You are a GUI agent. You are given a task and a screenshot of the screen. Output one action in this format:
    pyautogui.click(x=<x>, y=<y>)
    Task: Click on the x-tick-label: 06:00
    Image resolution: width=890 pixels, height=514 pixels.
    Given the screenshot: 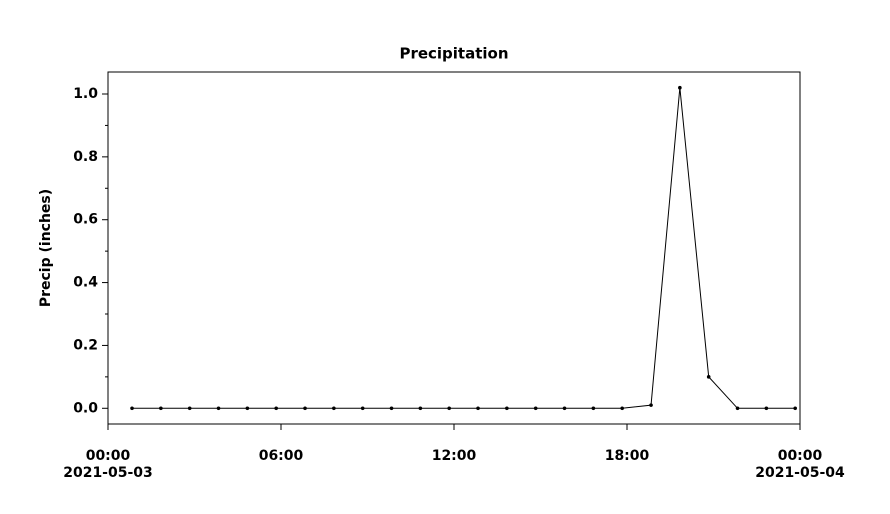 What is the action you would take?
    pyautogui.click(x=281, y=456)
    